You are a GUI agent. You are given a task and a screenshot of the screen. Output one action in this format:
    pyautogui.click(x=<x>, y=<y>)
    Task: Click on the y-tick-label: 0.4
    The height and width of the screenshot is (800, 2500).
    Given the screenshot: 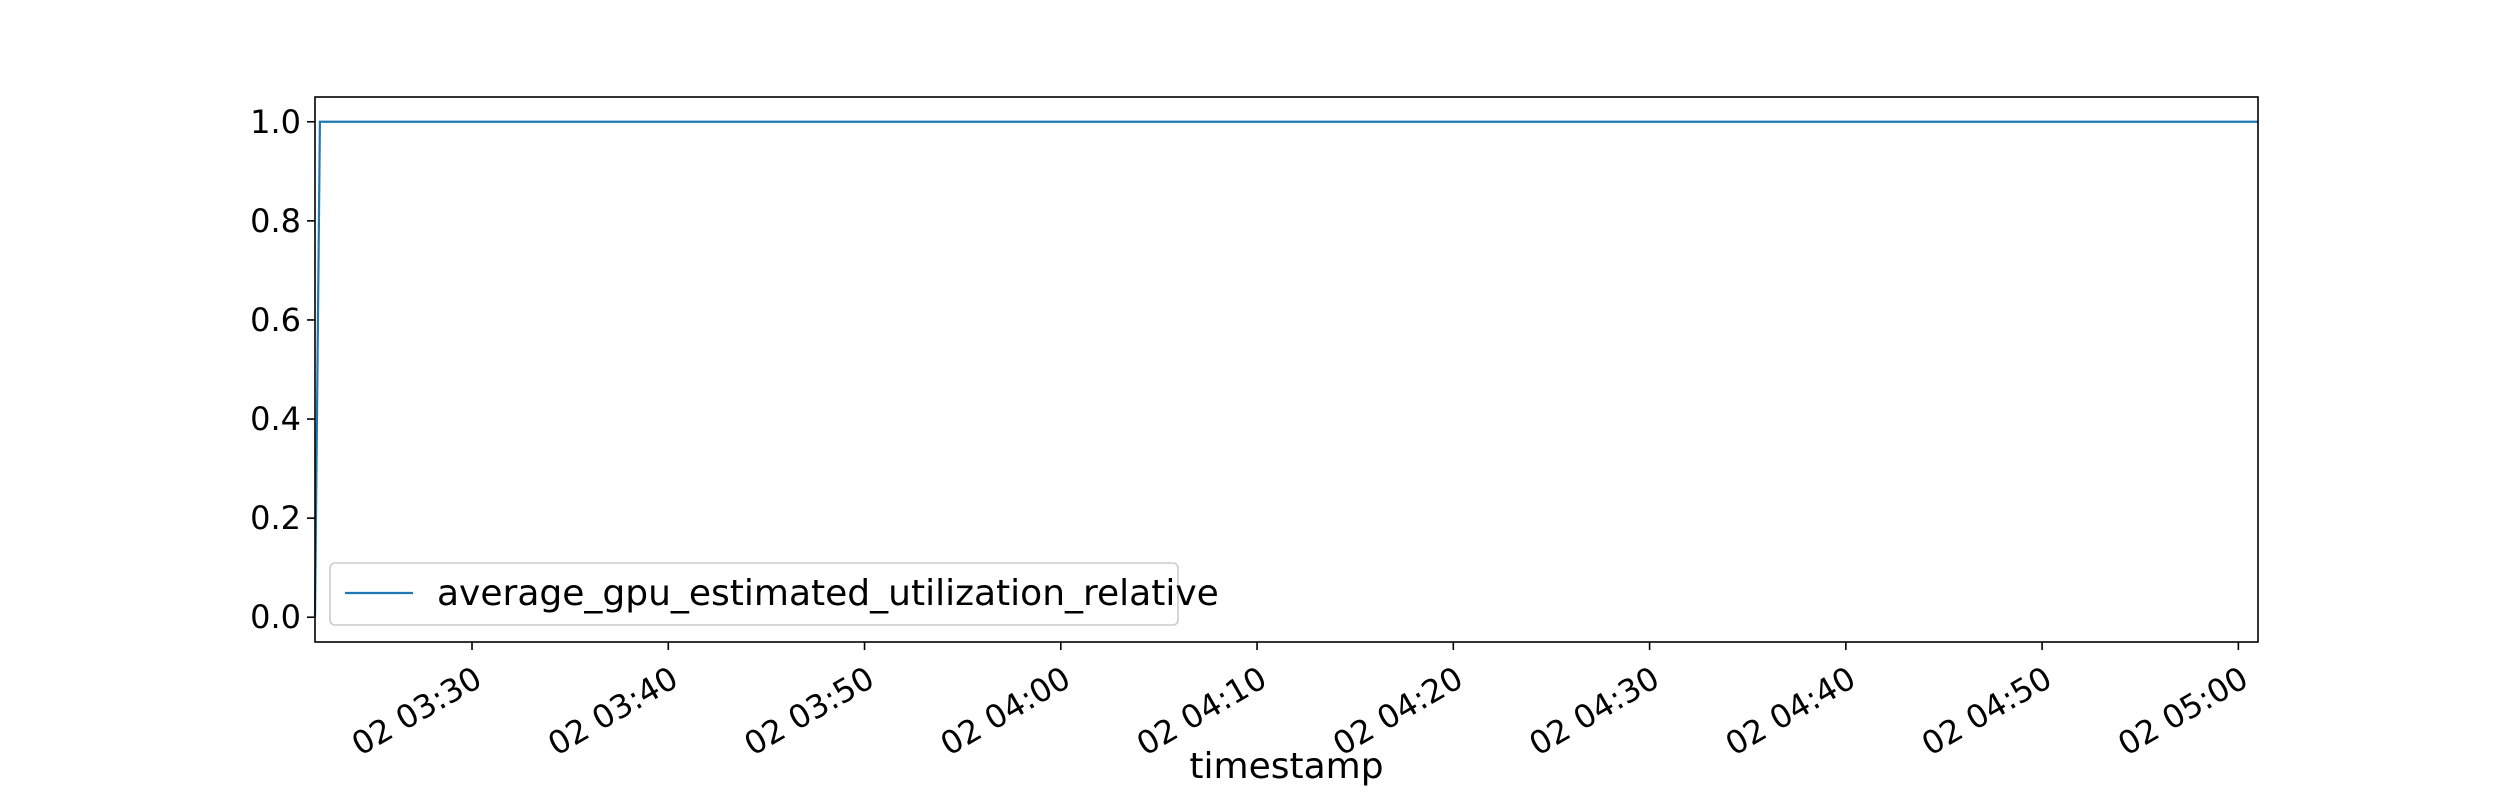 What is the action you would take?
    pyautogui.click(x=275, y=419)
    